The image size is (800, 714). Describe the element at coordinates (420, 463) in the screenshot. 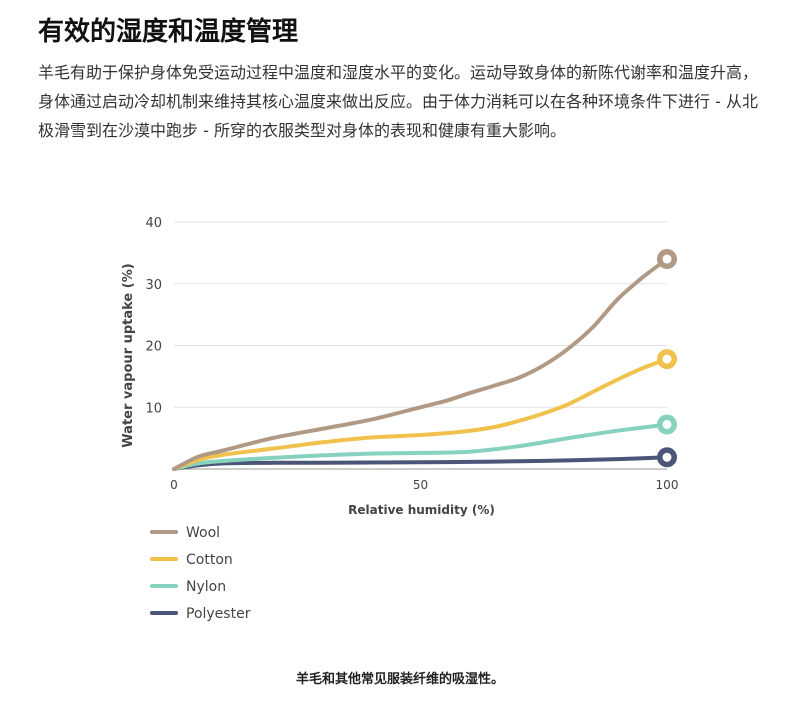

I see `series-line-polyester` at that location.